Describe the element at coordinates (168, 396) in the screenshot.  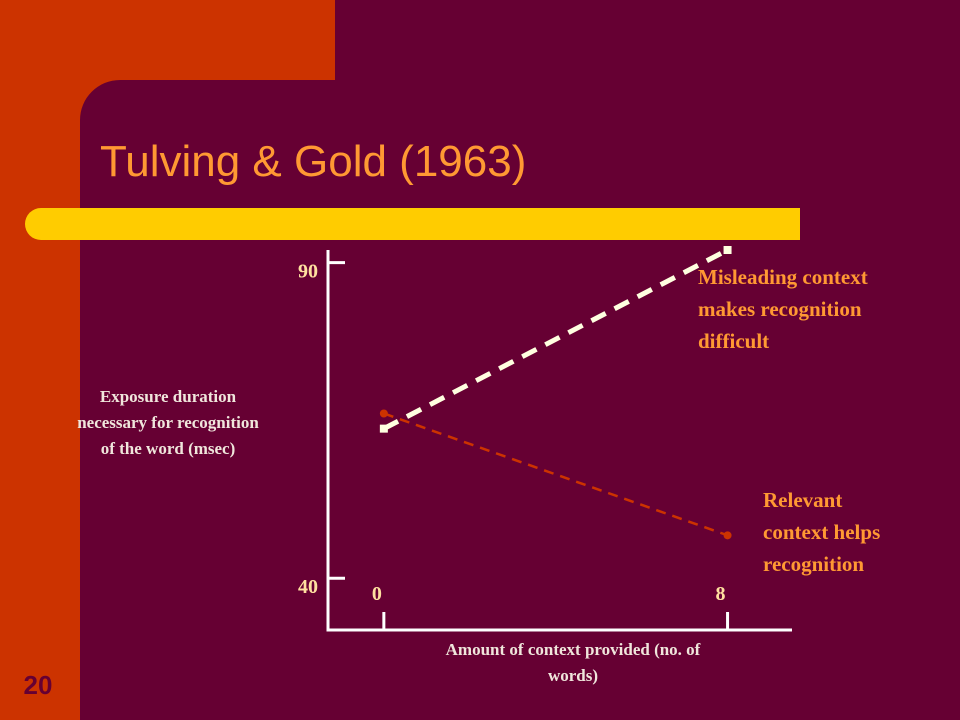
I see `y-axis-label: Exposure duration` at that location.